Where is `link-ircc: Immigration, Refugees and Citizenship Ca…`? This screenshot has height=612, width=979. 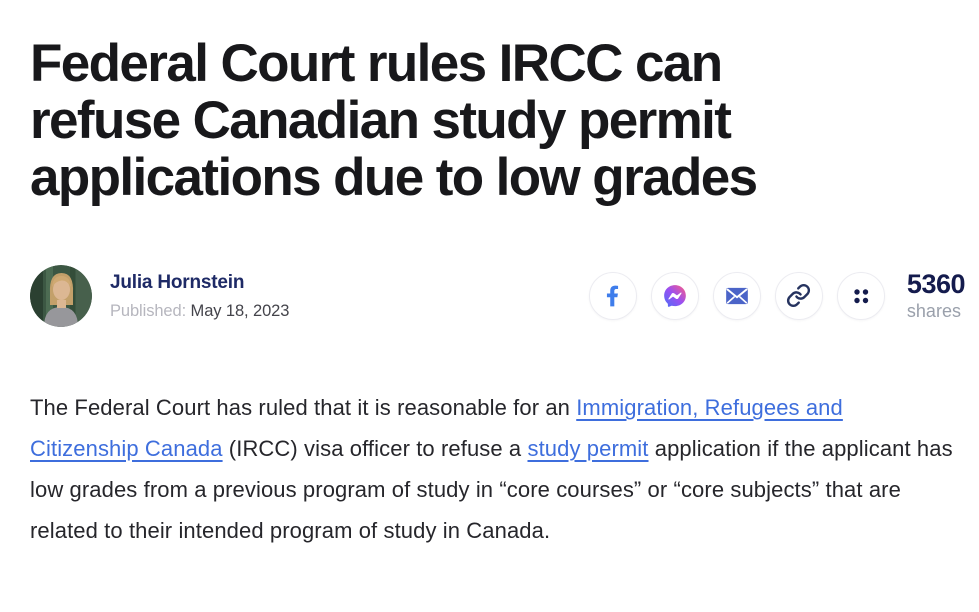
link-ircc: Immigration, Refugees and Citizenship Ca… is located at coordinates (436, 428).